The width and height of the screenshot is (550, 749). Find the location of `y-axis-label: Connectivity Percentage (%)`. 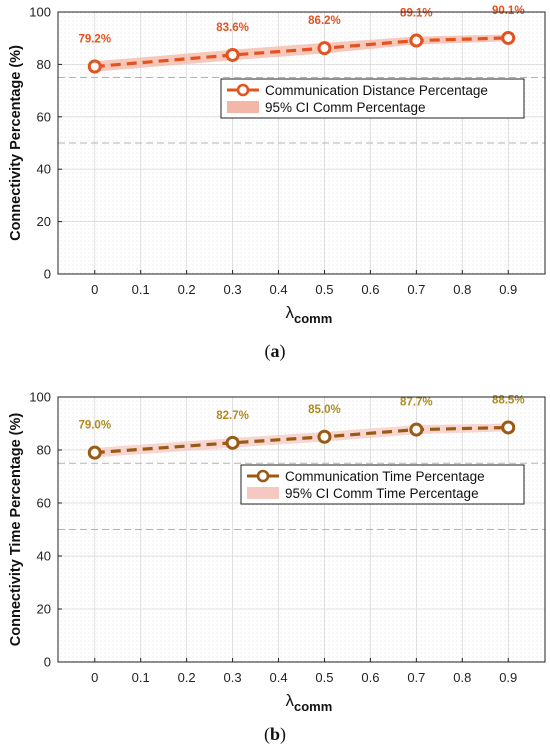

y-axis-label: Connectivity Percentage (%) is located at coordinates (16, 143).